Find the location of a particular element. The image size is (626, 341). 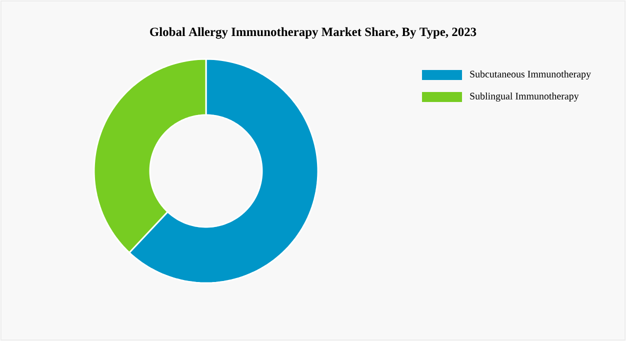

legend-label: Sublingual Immunotherapy is located at coordinates (524, 97).